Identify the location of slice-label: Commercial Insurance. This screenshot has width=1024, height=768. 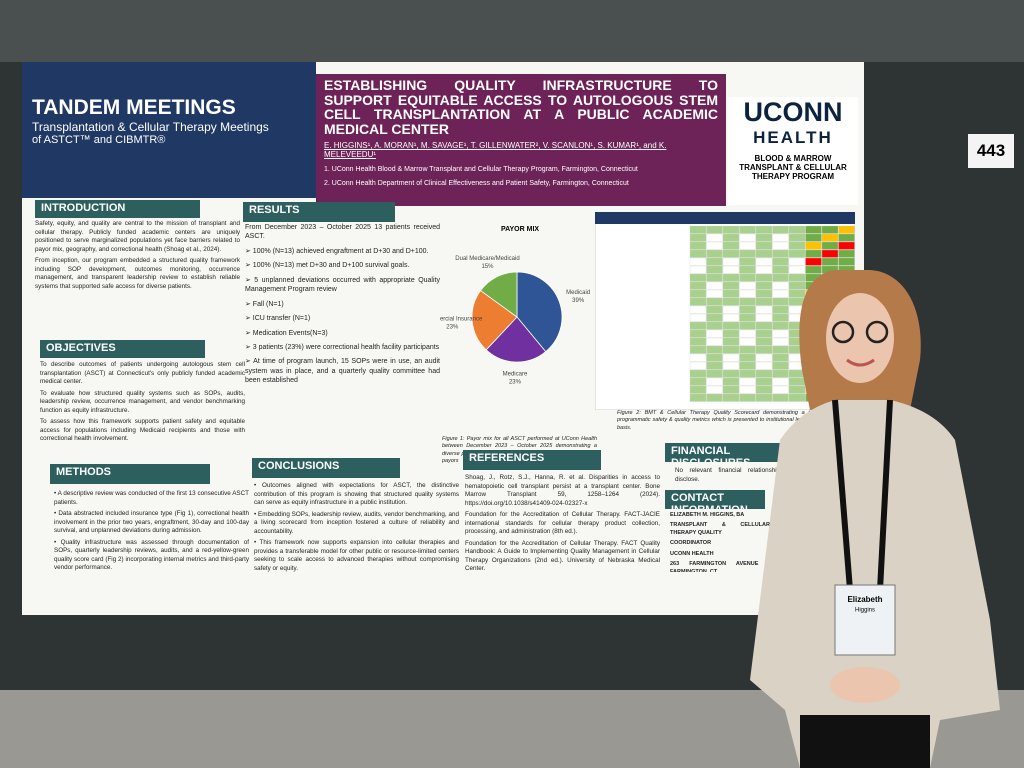
(461, 319).